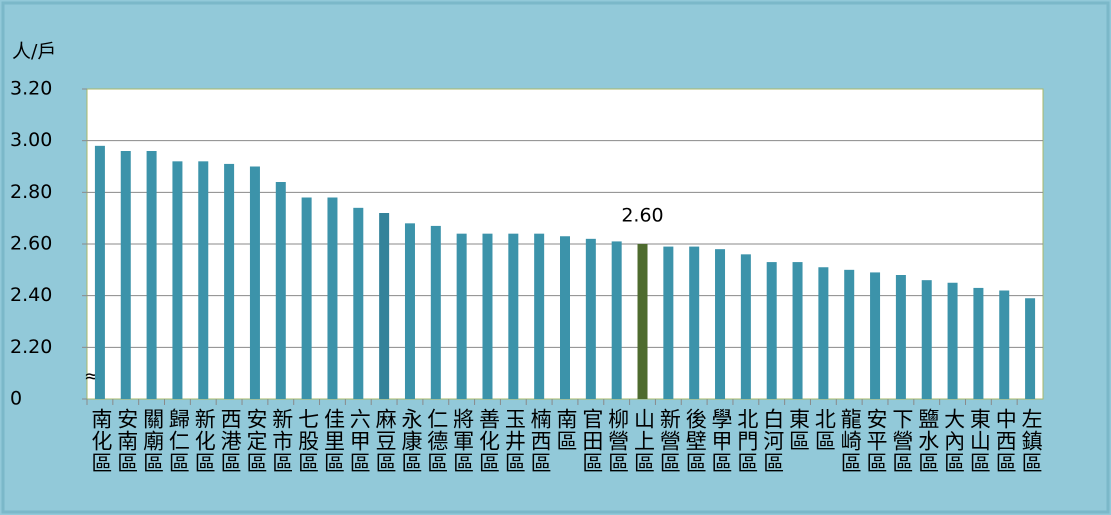  I want to click on x-tick-label: 龍崎區, so click(850, 441).